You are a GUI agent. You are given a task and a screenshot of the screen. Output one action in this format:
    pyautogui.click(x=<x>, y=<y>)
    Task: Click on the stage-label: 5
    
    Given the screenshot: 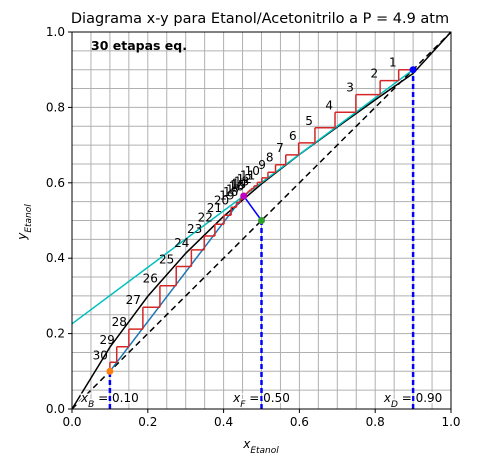 What is the action you would take?
    pyautogui.click(x=309, y=121)
    